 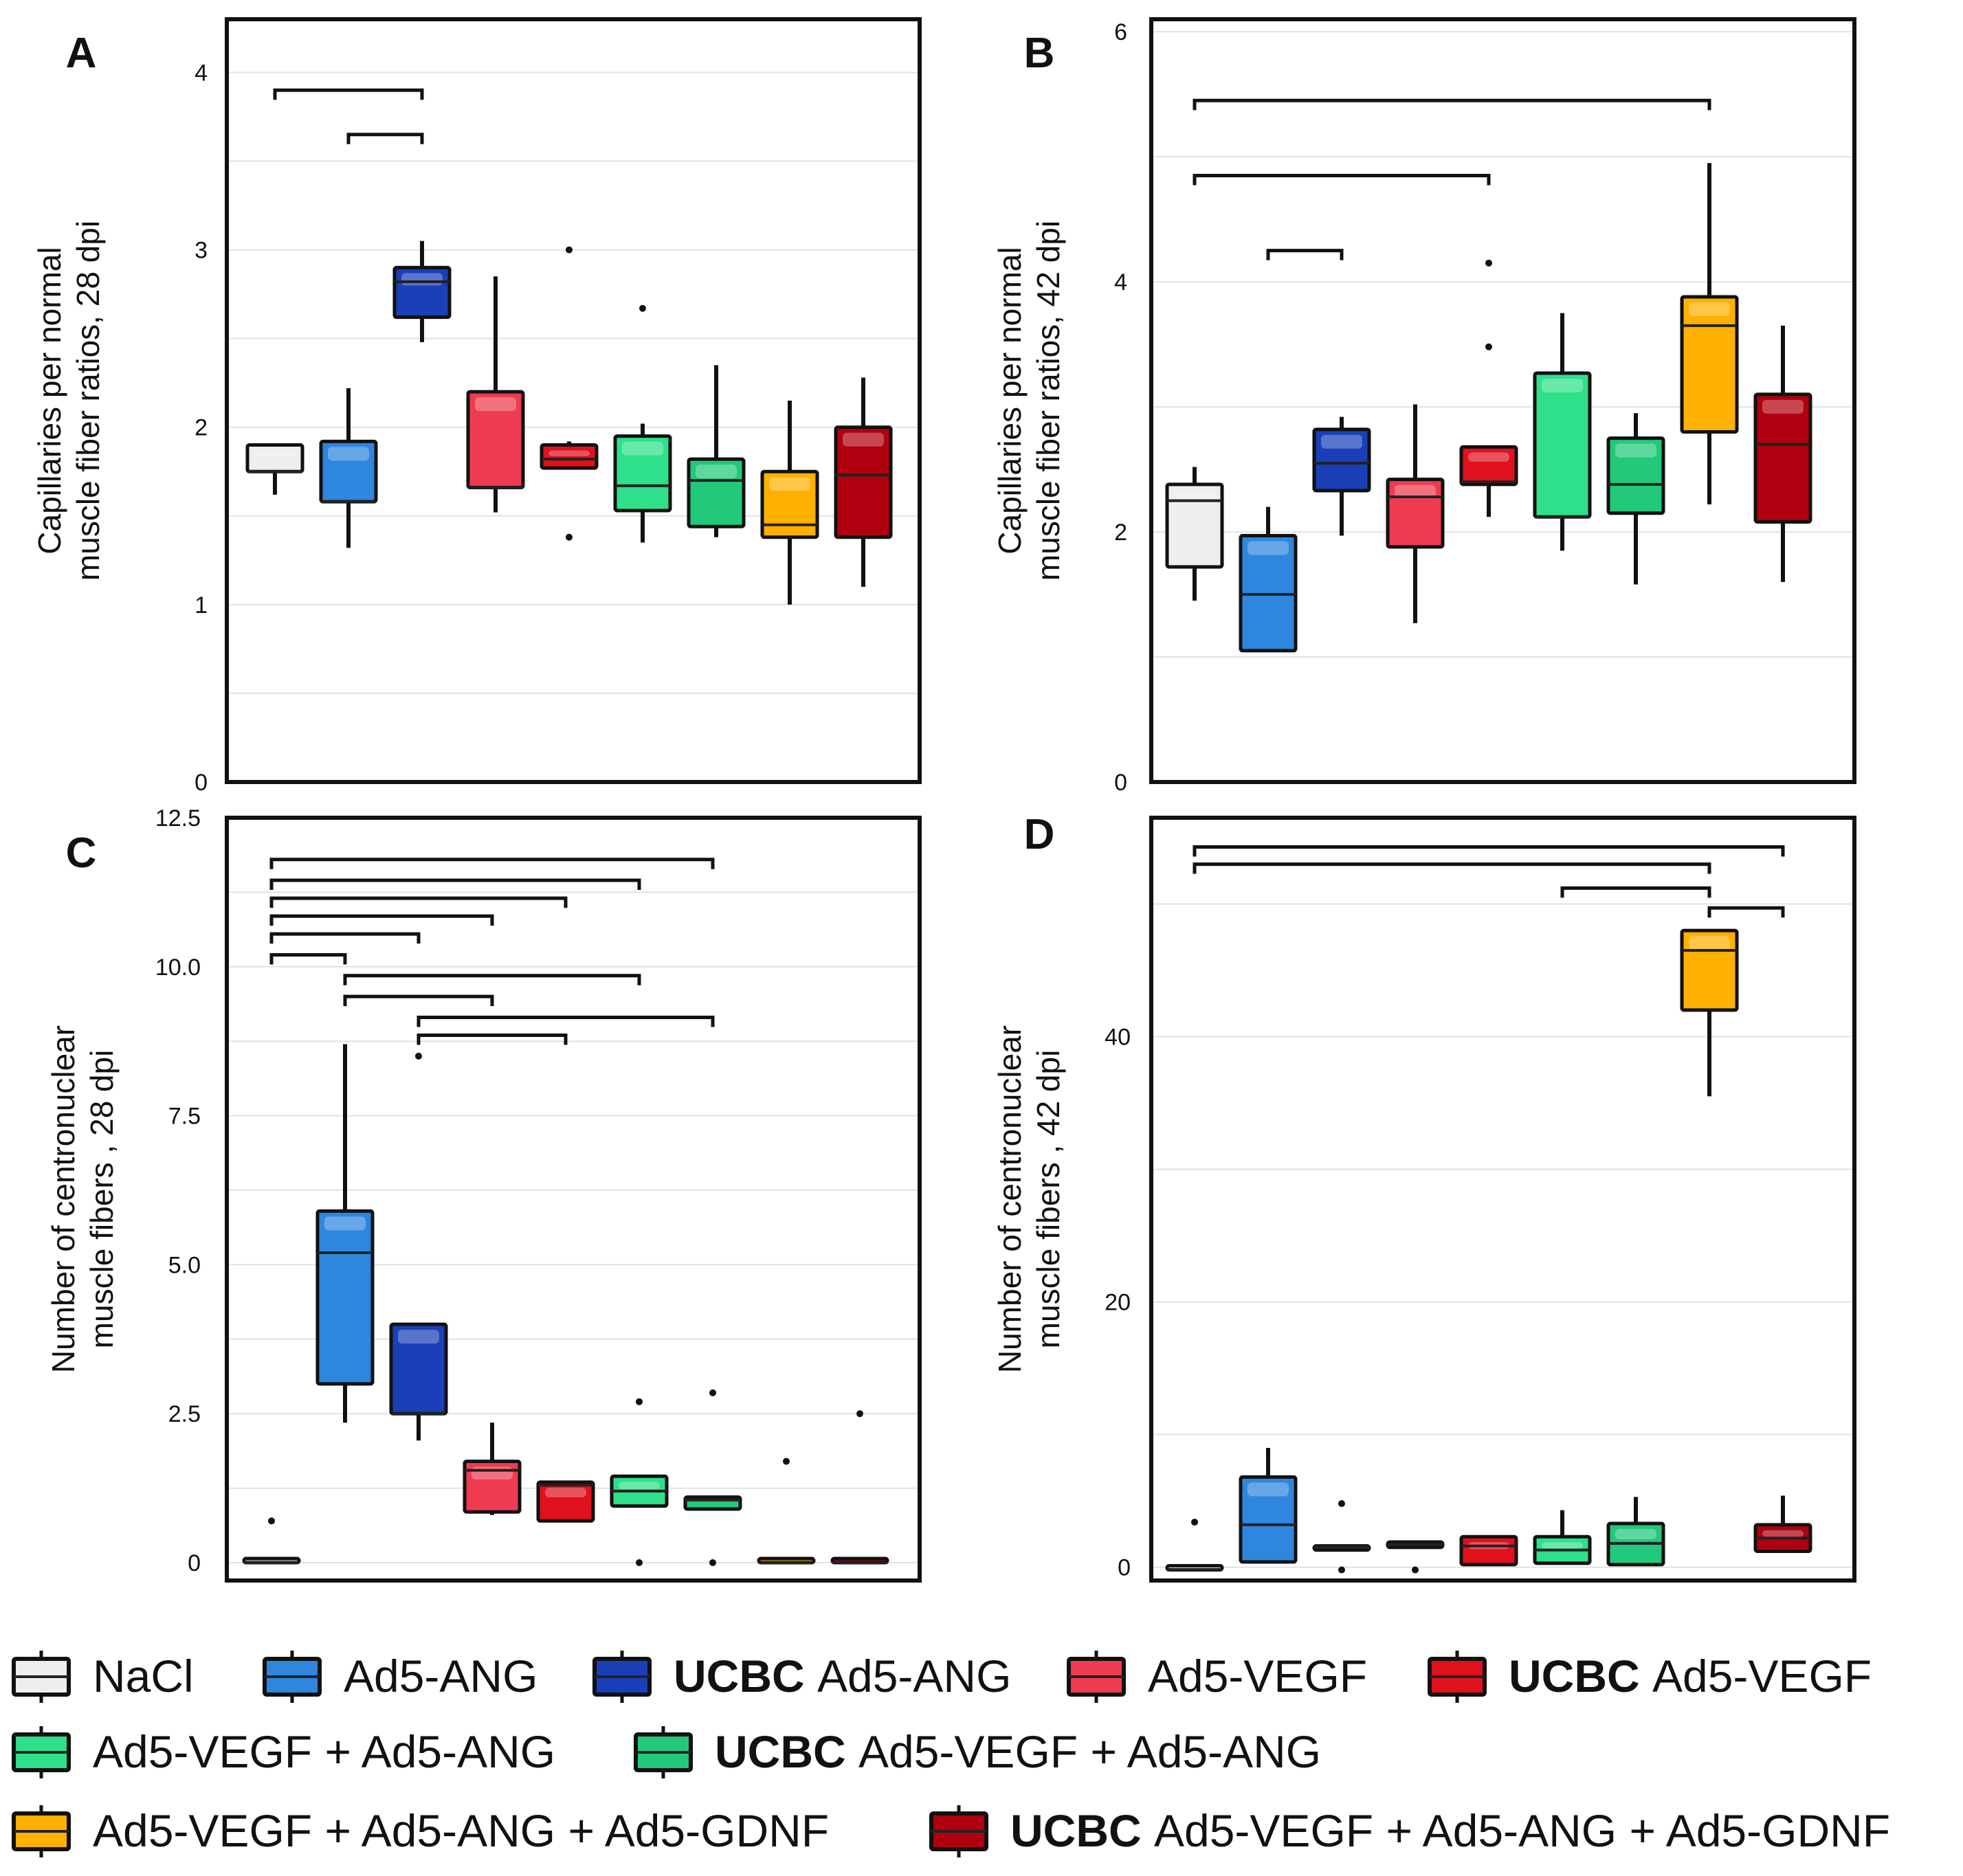 What do you see at coordinates (842, 1676) in the screenshot?
I see `legend-label: UCBC Ad5-ANG` at bounding box center [842, 1676].